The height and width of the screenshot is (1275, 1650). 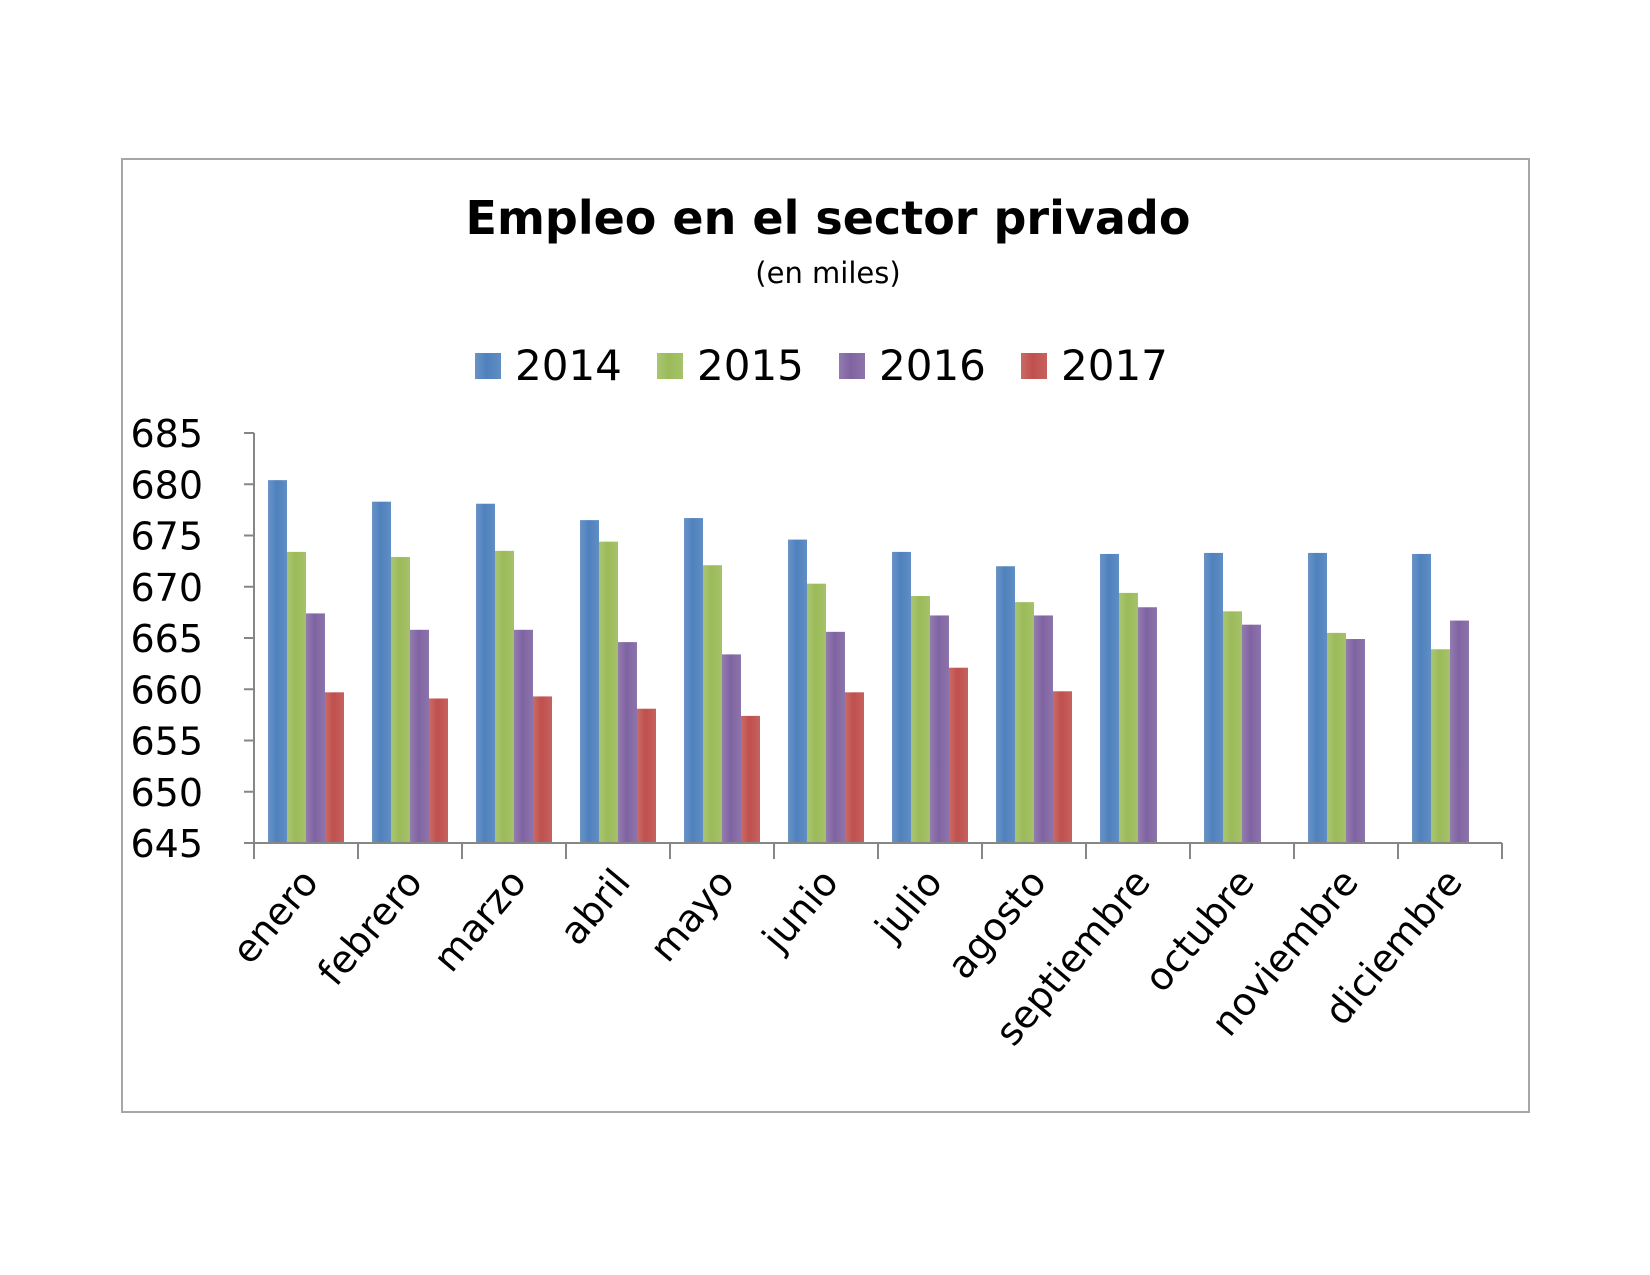 I want to click on bar-2015-julio, so click(x=920, y=719).